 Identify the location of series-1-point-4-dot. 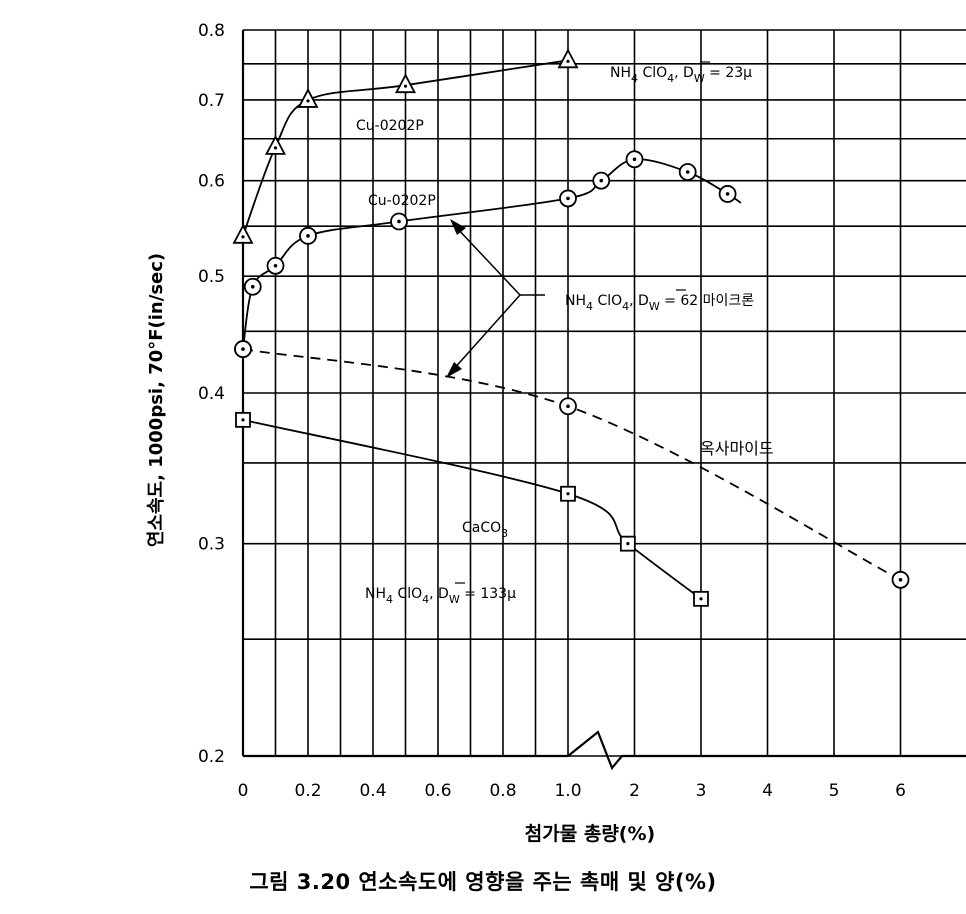
(399, 221).